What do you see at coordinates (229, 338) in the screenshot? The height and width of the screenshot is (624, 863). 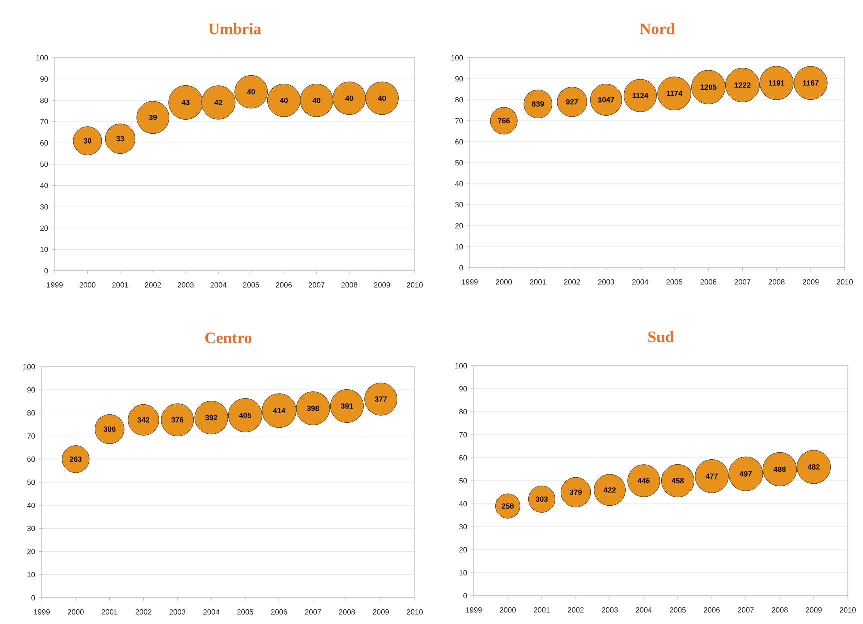 I see `chart-title: Centro` at bounding box center [229, 338].